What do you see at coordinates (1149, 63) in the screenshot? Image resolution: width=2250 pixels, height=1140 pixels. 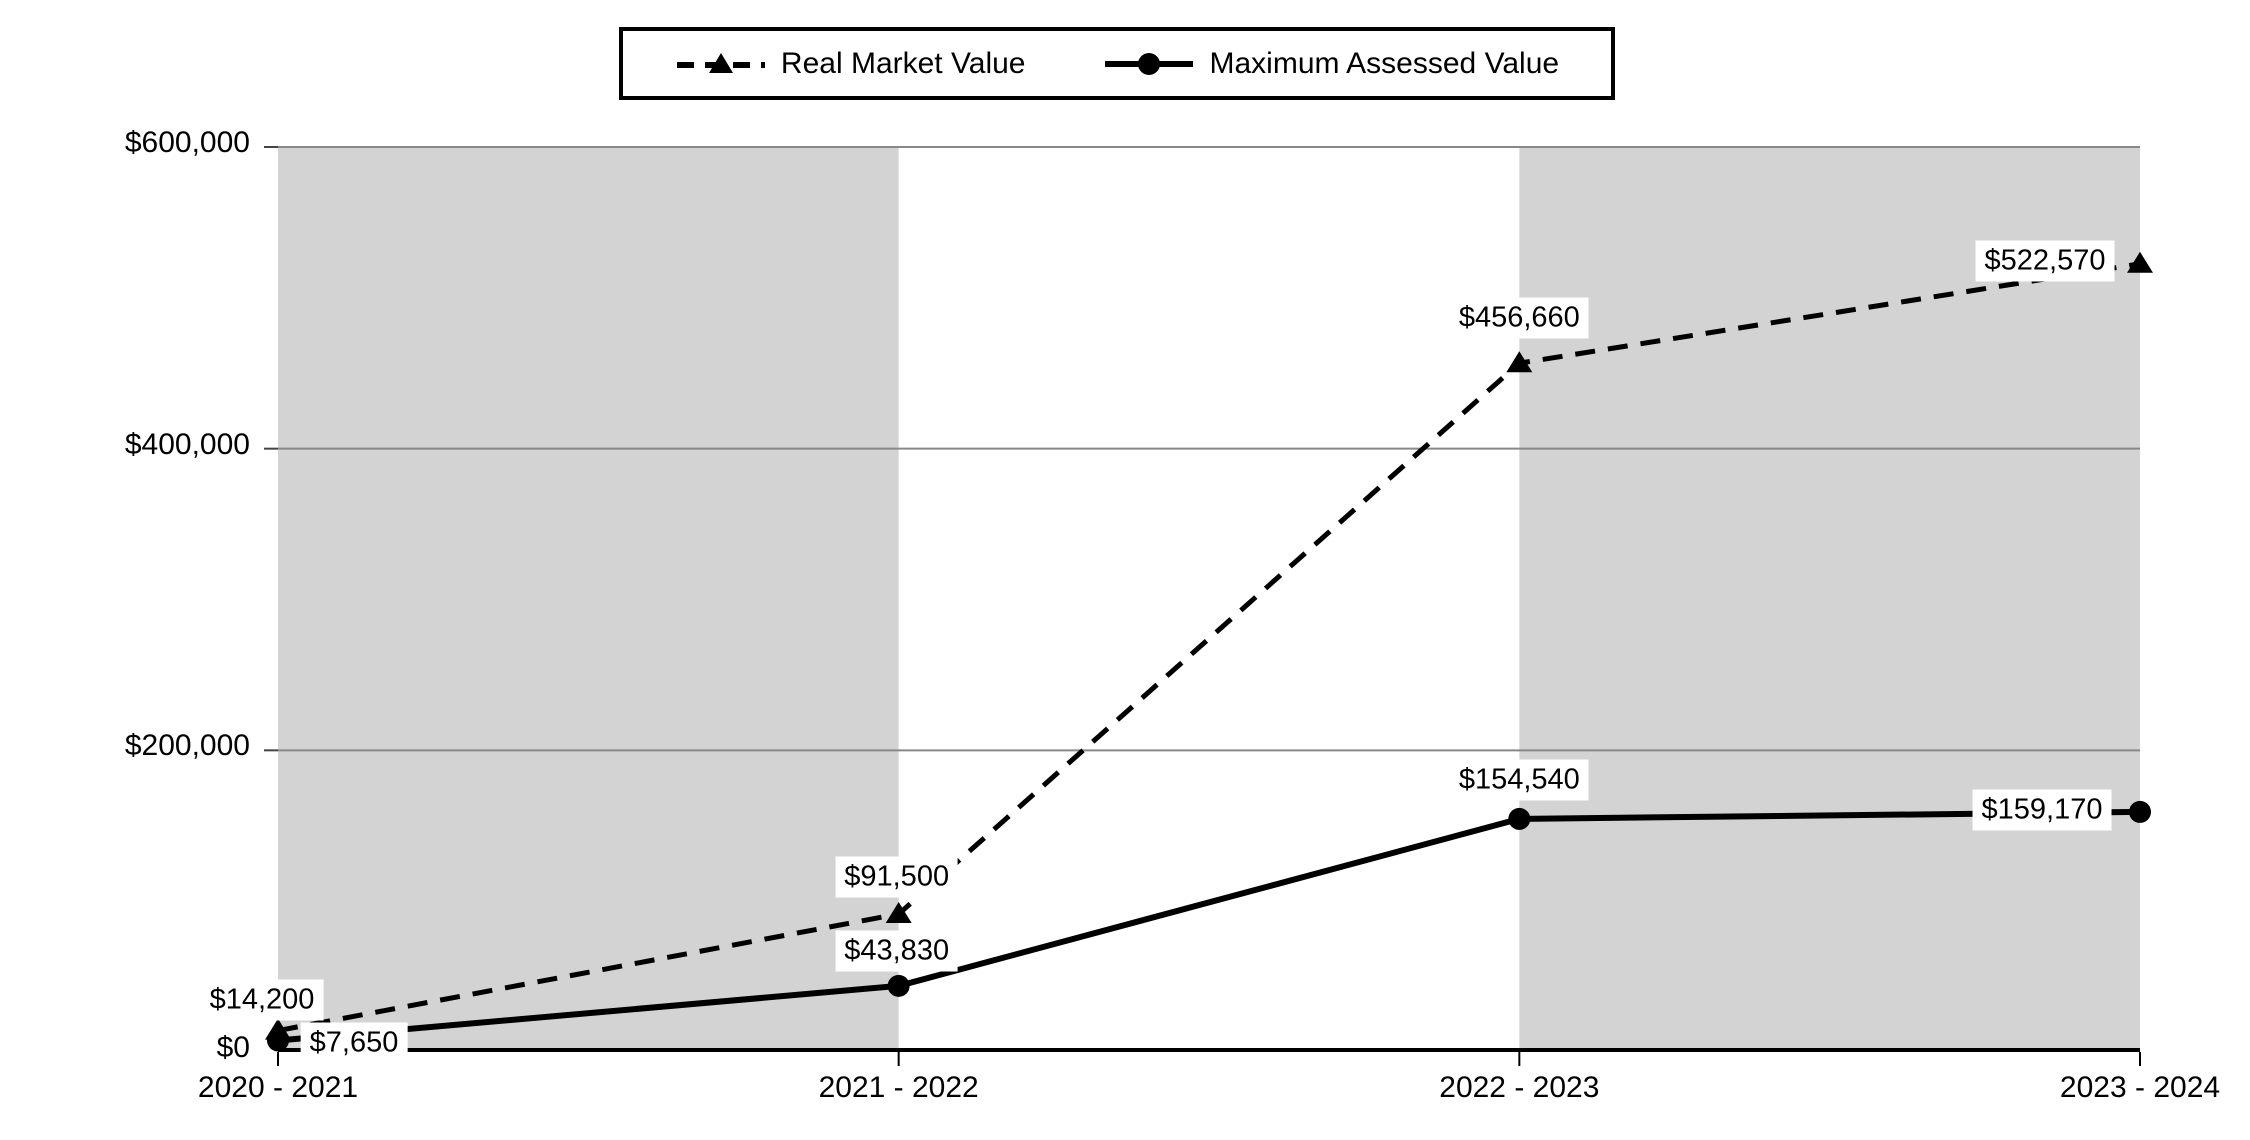 I see `circle-solid-line-icon` at bounding box center [1149, 63].